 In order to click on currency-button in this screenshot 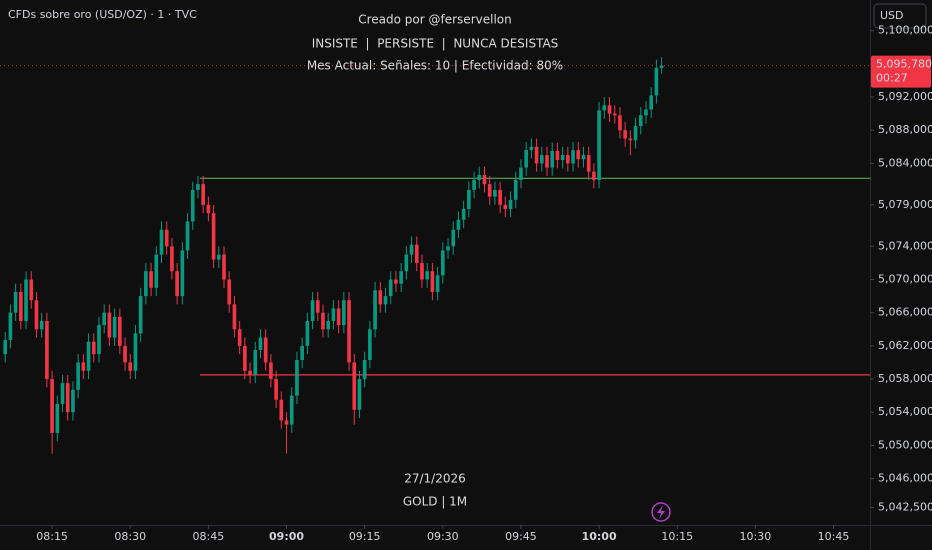, I will do `click(900, 16)`.